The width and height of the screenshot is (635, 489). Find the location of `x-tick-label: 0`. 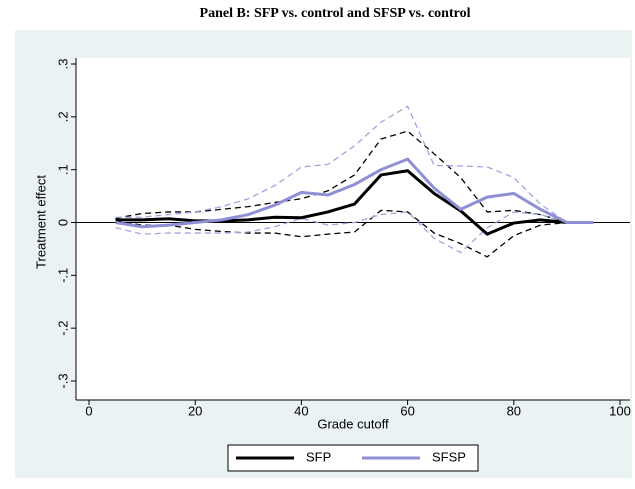

x-tick-label: 0 is located at coordinates (88, 410).